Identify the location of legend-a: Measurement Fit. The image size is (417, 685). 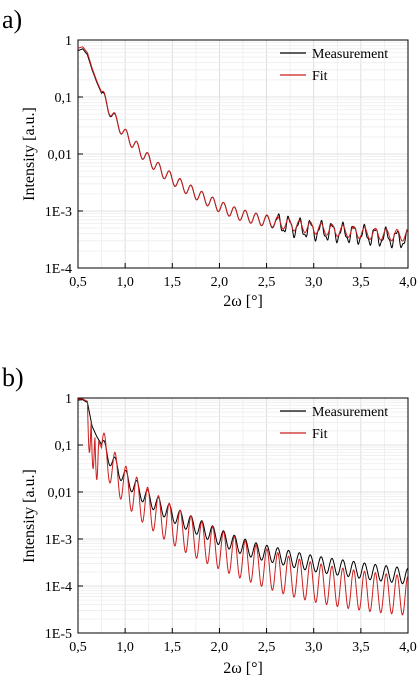
(334, 65).